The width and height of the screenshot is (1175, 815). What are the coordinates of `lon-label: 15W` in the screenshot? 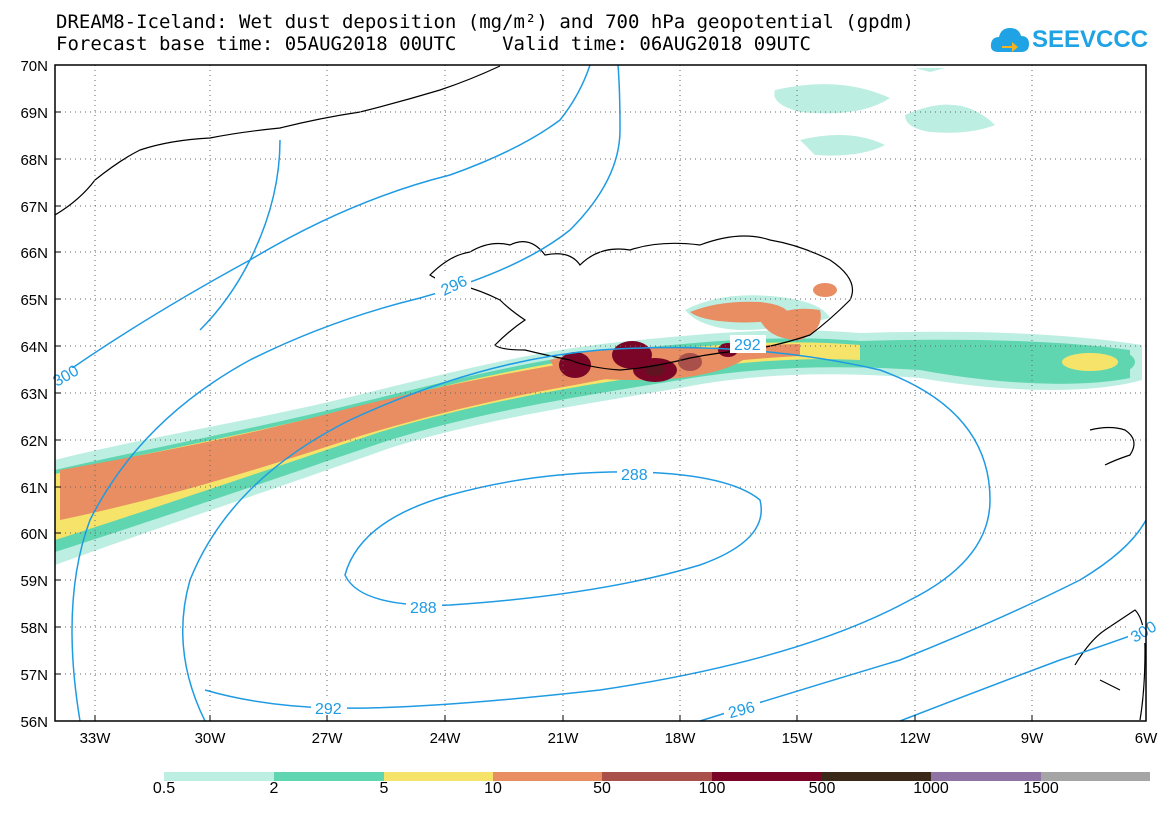 It's located at (798, 738).